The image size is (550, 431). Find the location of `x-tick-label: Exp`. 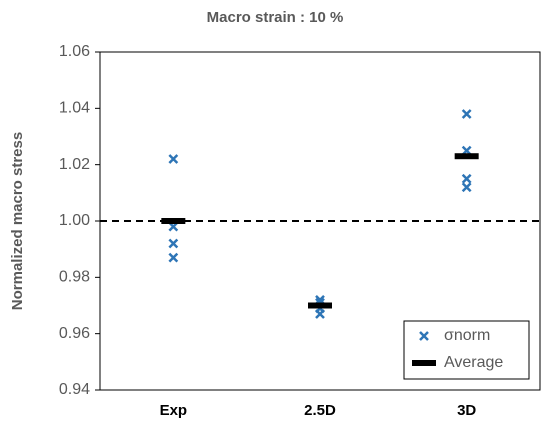

x-tick-label: Exp is located at coordinates (174, 410).